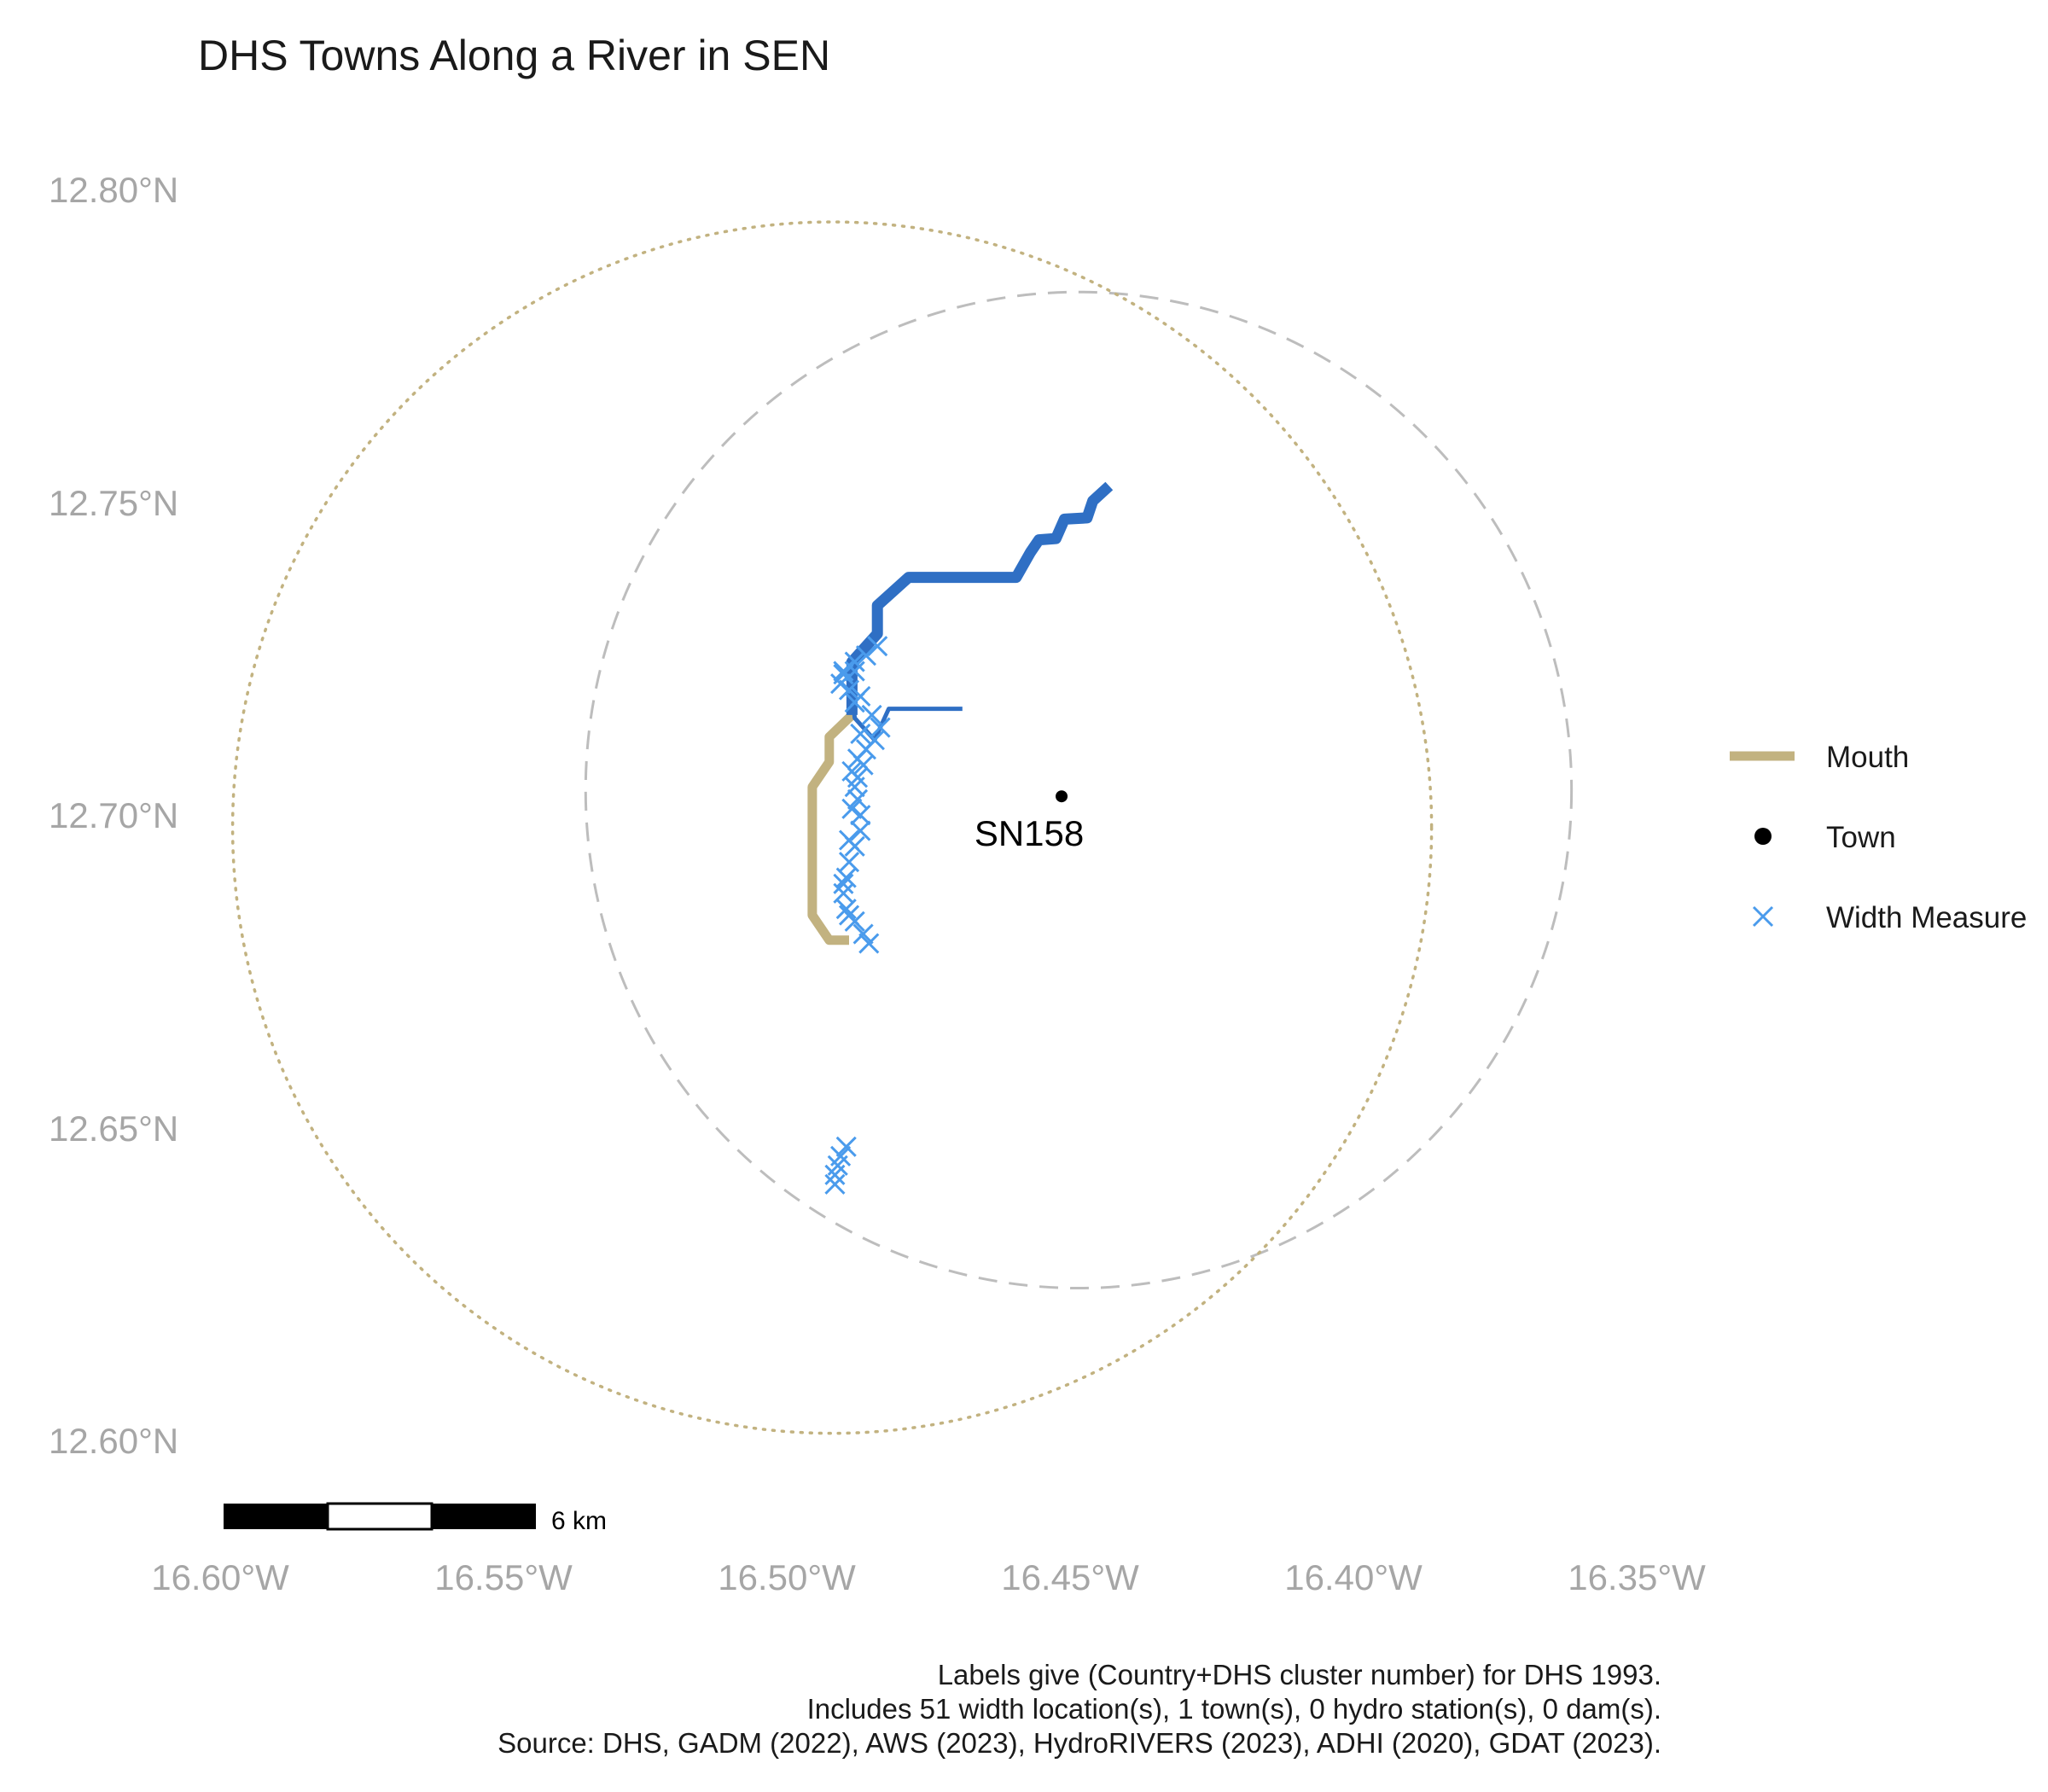  What do you see at coordinates (114, 1441) in the screenshot?
I see `y-tick-label: 12.60°N` at bounding box center [114, 1441].